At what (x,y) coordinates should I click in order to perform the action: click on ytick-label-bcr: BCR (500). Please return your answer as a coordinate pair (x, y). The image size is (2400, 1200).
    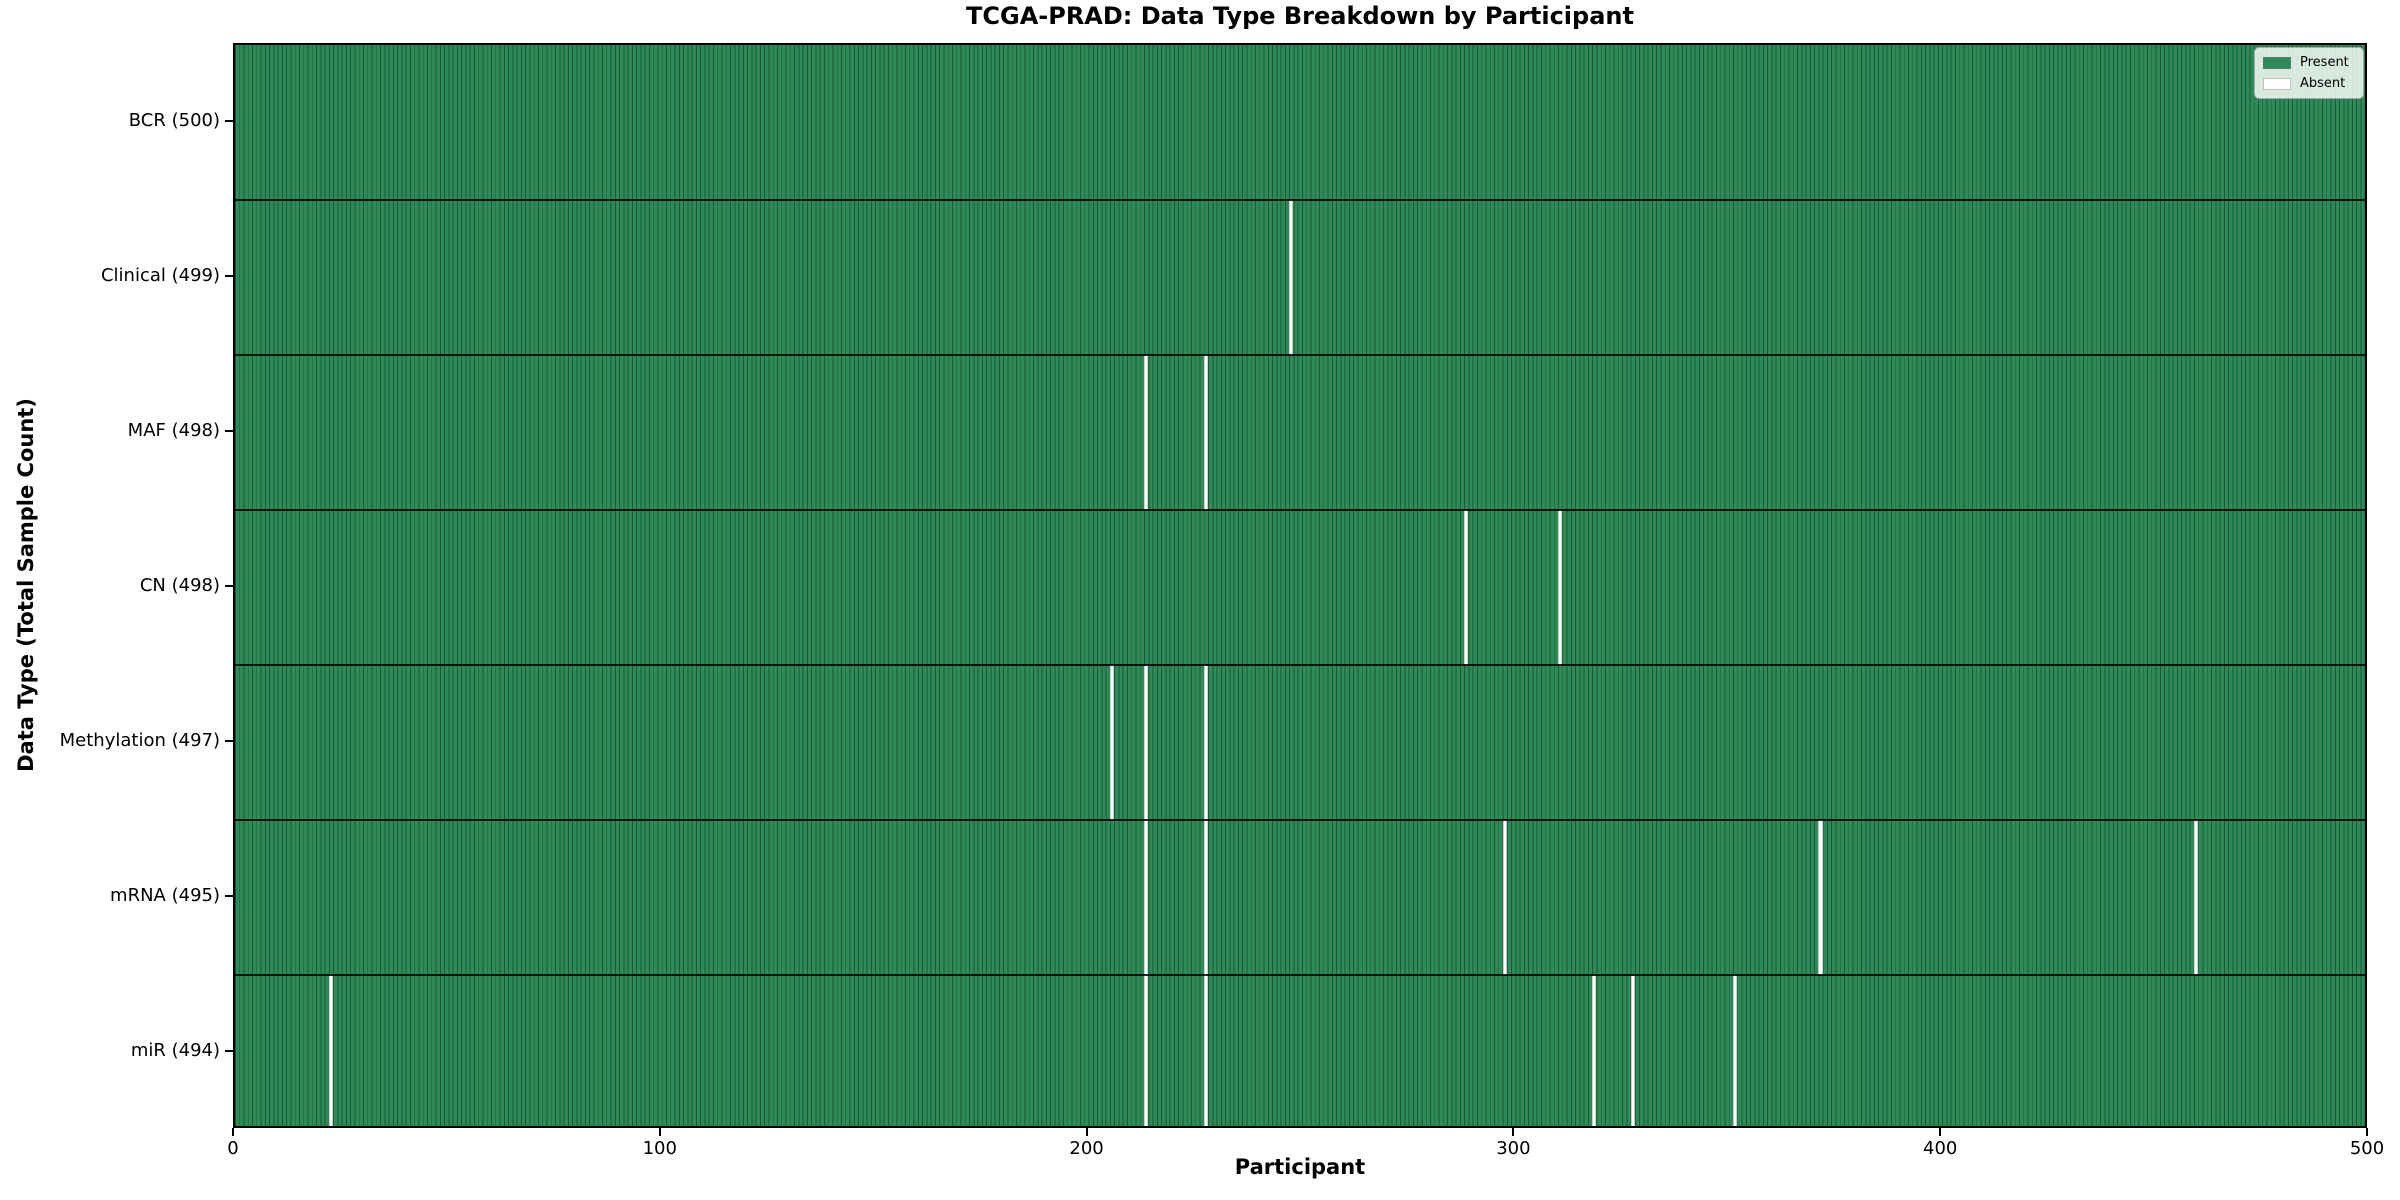
    Looking at the image, I should click on (174, 120).